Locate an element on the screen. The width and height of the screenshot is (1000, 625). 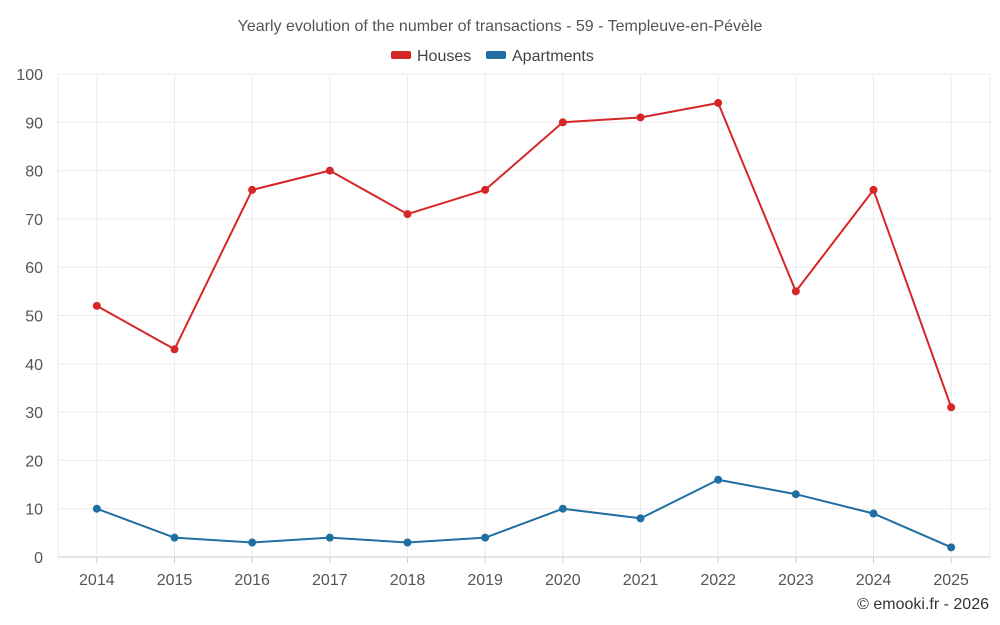
y-tick-label: 90 is located at coordinates (34, 123).